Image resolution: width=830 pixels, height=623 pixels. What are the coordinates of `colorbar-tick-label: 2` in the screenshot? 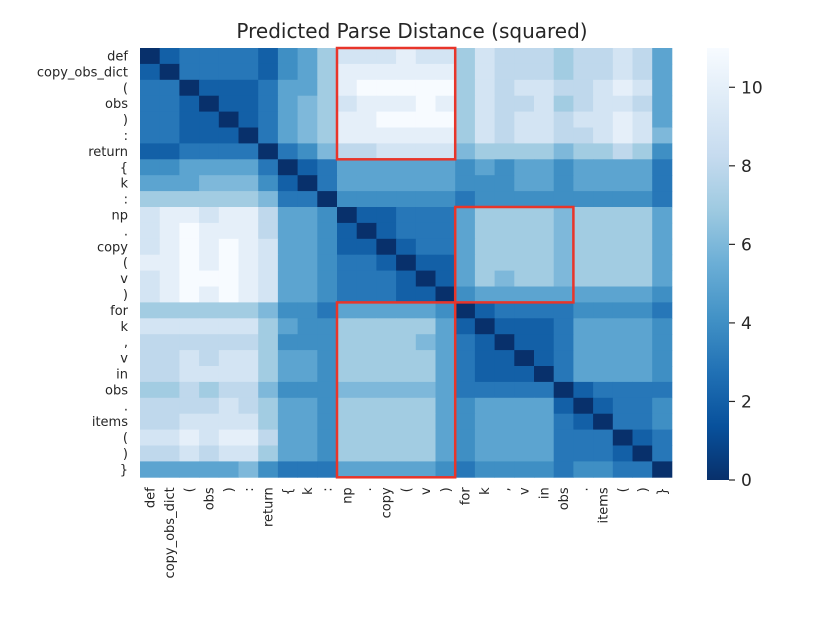 It's located at (746, 402).